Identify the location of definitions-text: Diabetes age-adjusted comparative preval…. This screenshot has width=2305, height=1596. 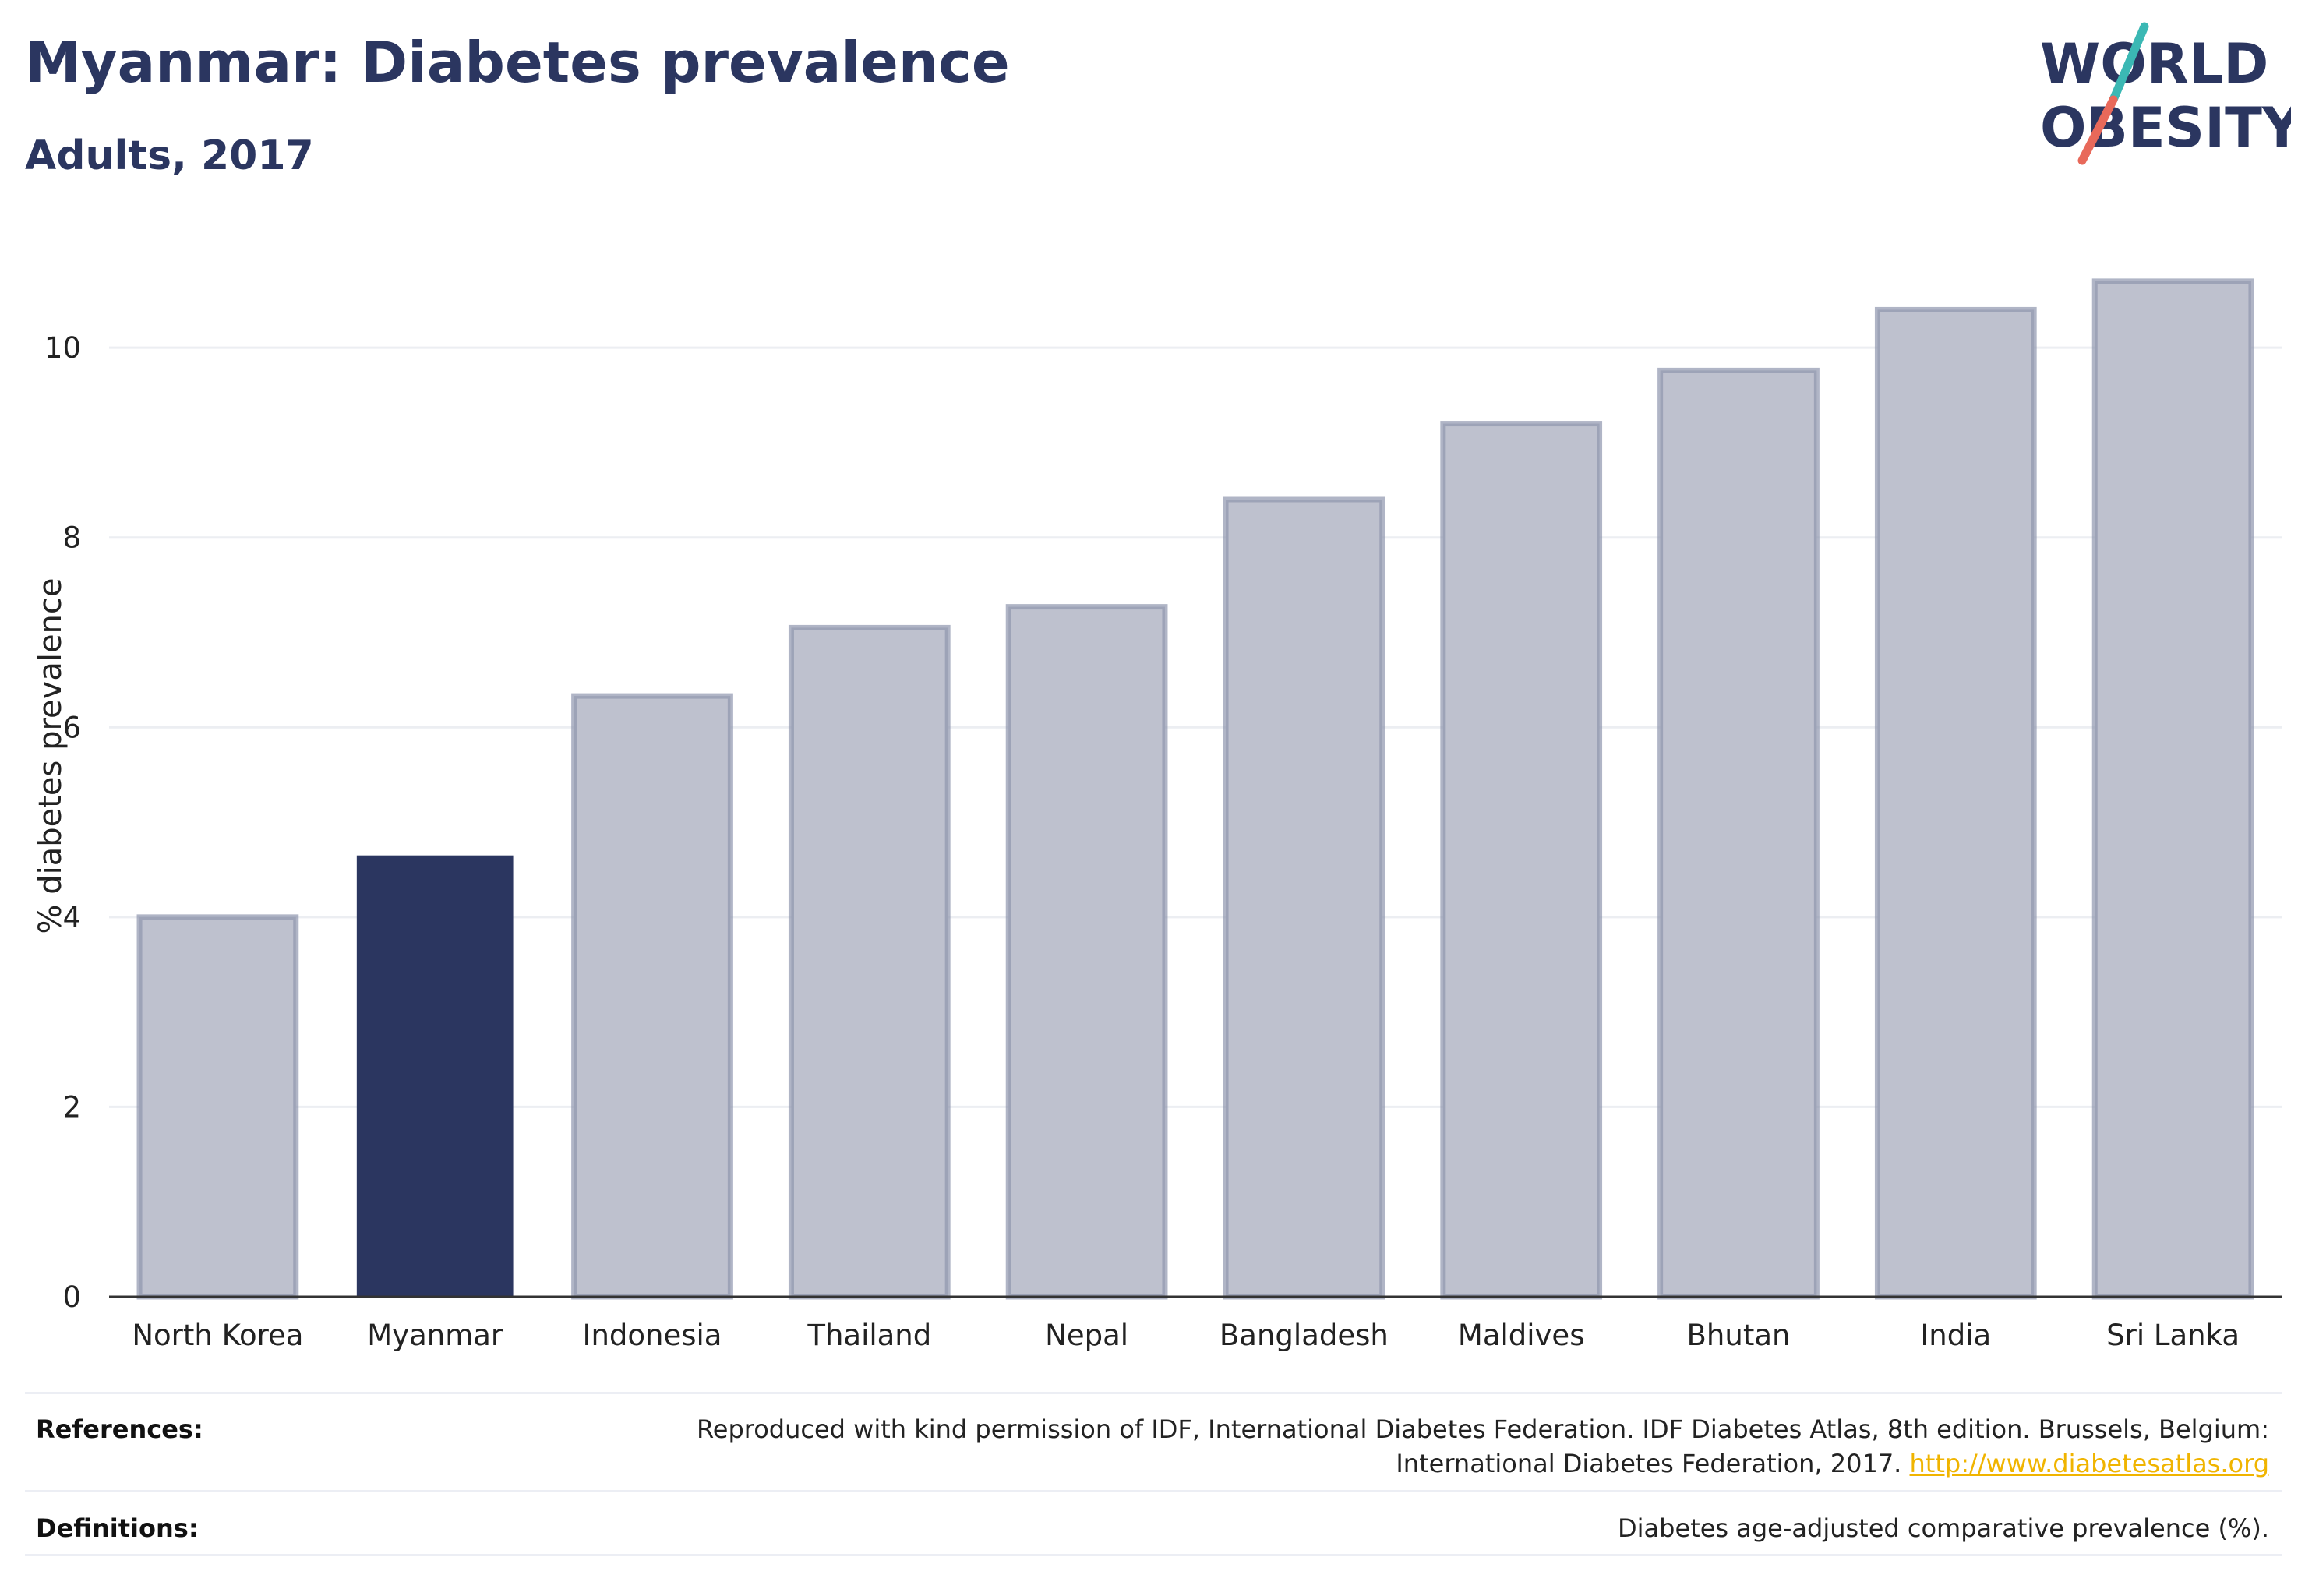
(1943, 1528).